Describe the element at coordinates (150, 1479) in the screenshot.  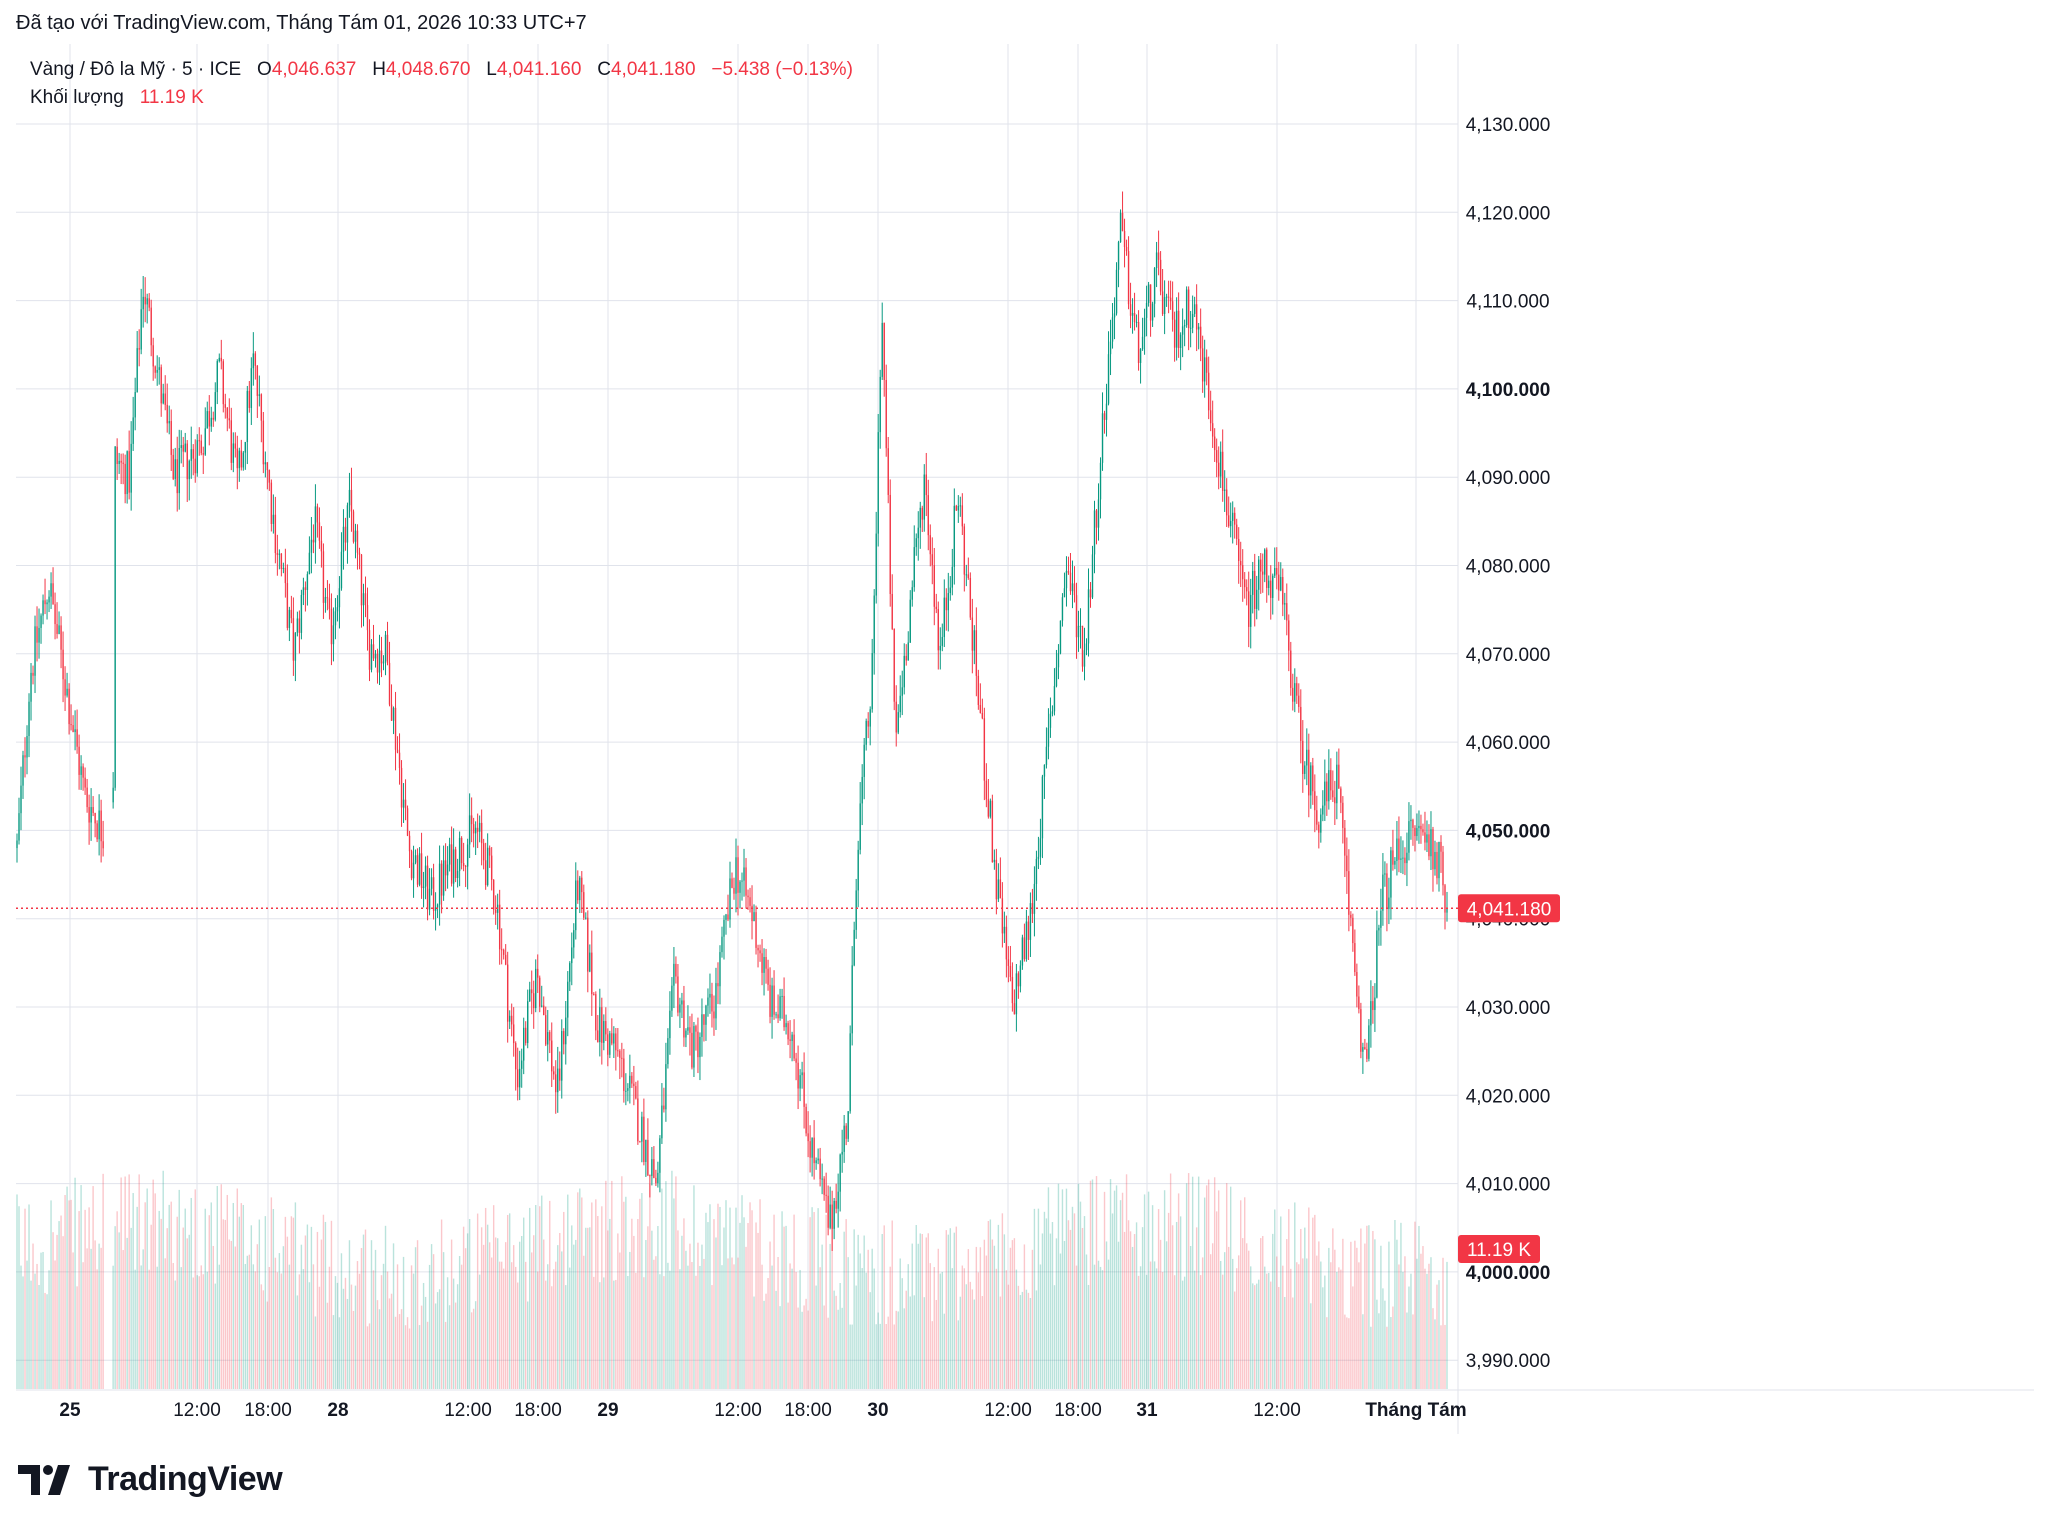
I see `brand: TradingView` at that location.